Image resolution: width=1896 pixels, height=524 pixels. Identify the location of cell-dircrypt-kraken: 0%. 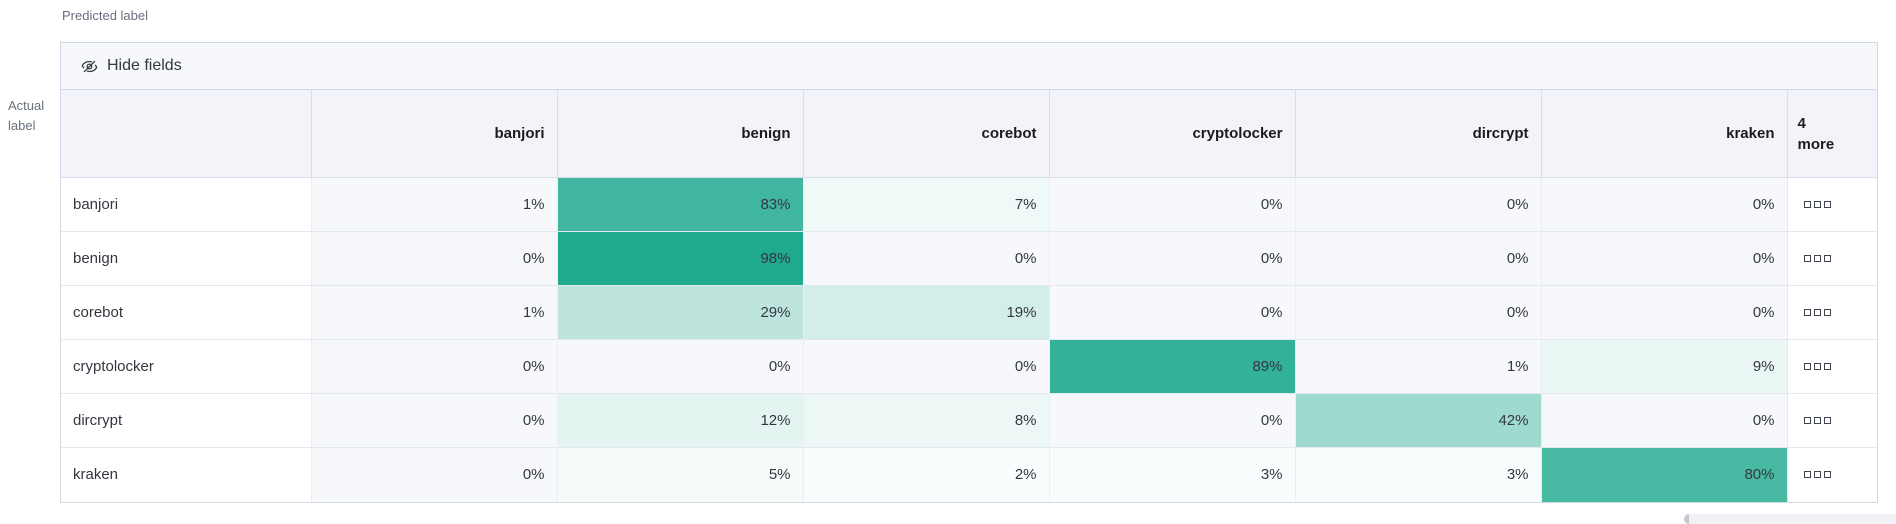
(1663, 420).